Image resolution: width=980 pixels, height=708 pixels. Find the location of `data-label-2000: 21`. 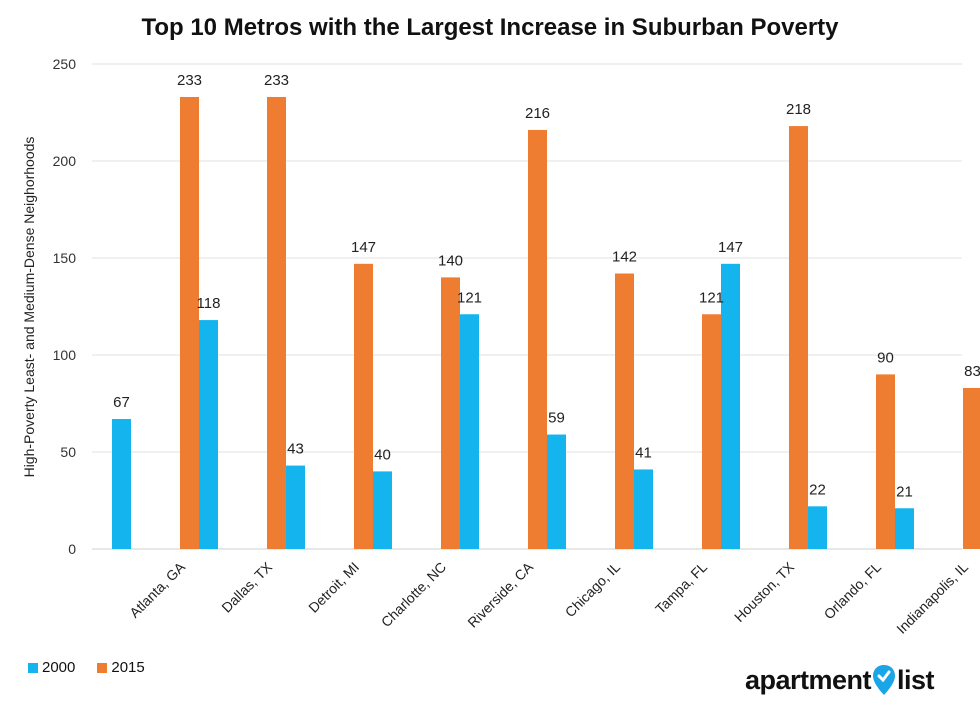

data-label-2000: 21 is located at coordinates (904, 491).